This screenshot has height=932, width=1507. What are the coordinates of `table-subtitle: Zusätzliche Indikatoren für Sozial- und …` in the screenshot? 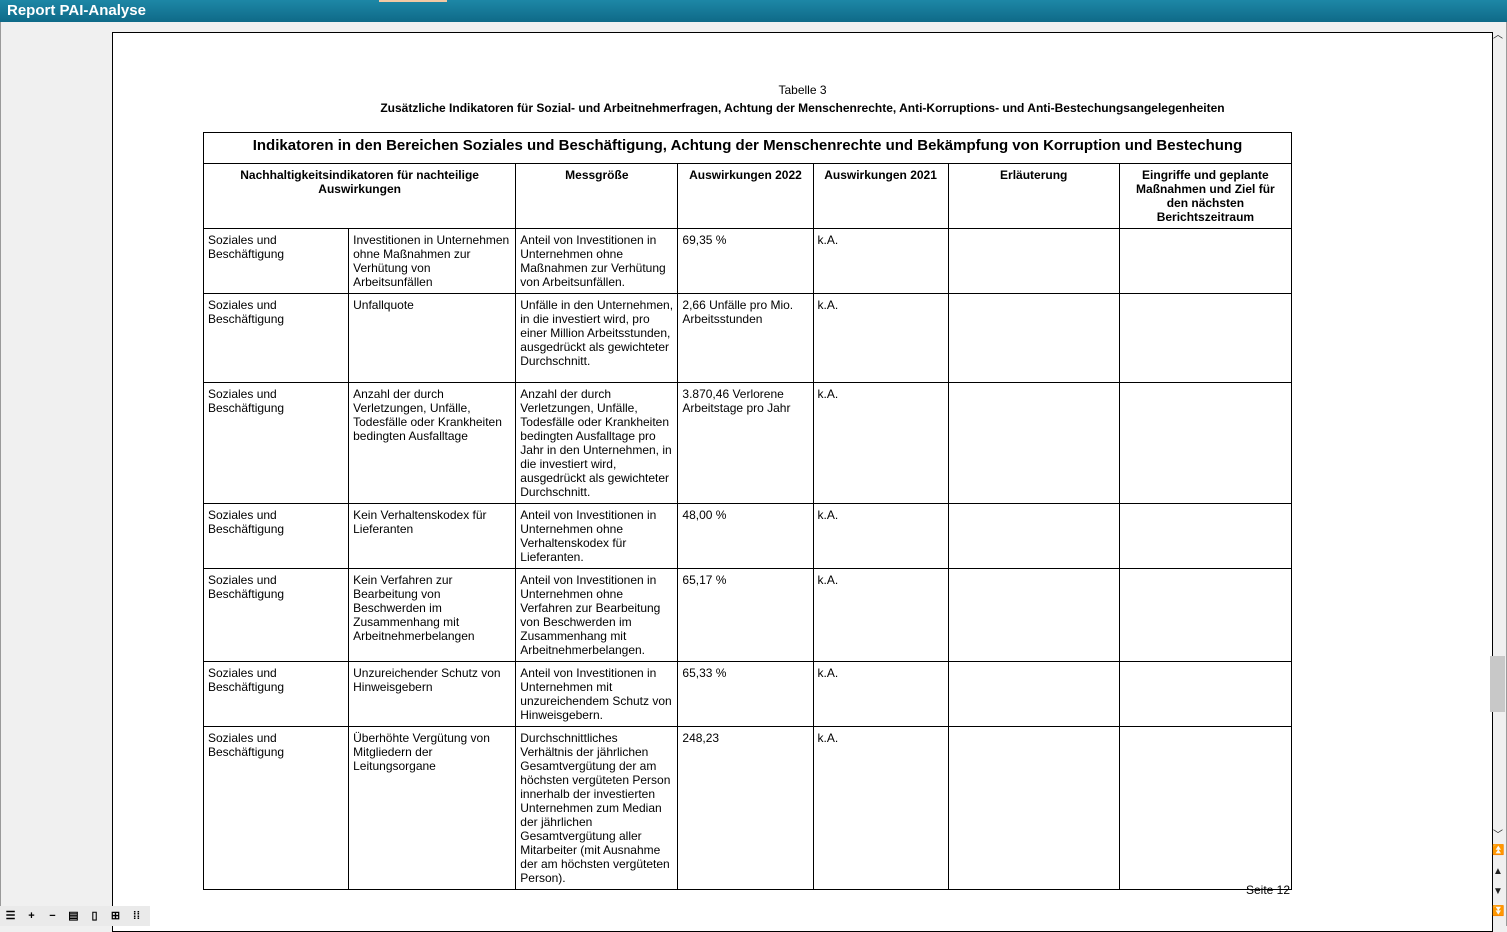 It's located at (802, 108).